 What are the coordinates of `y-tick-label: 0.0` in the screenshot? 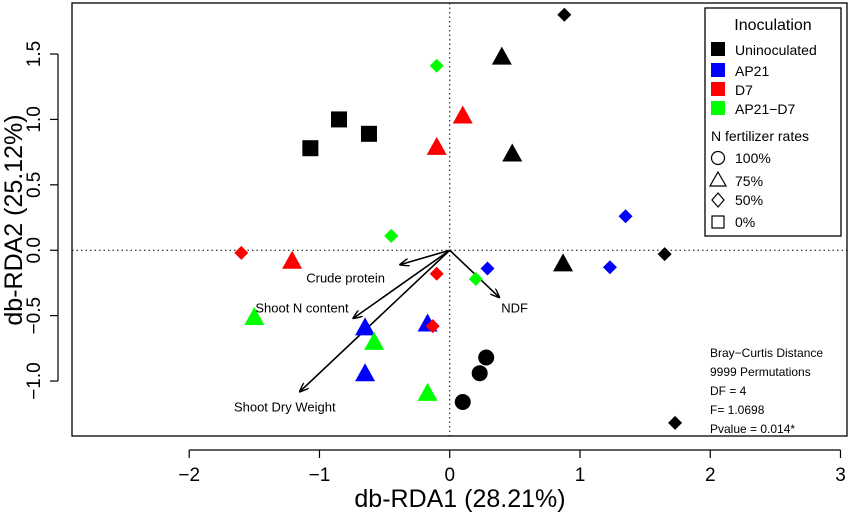 It's located at (34, 250).